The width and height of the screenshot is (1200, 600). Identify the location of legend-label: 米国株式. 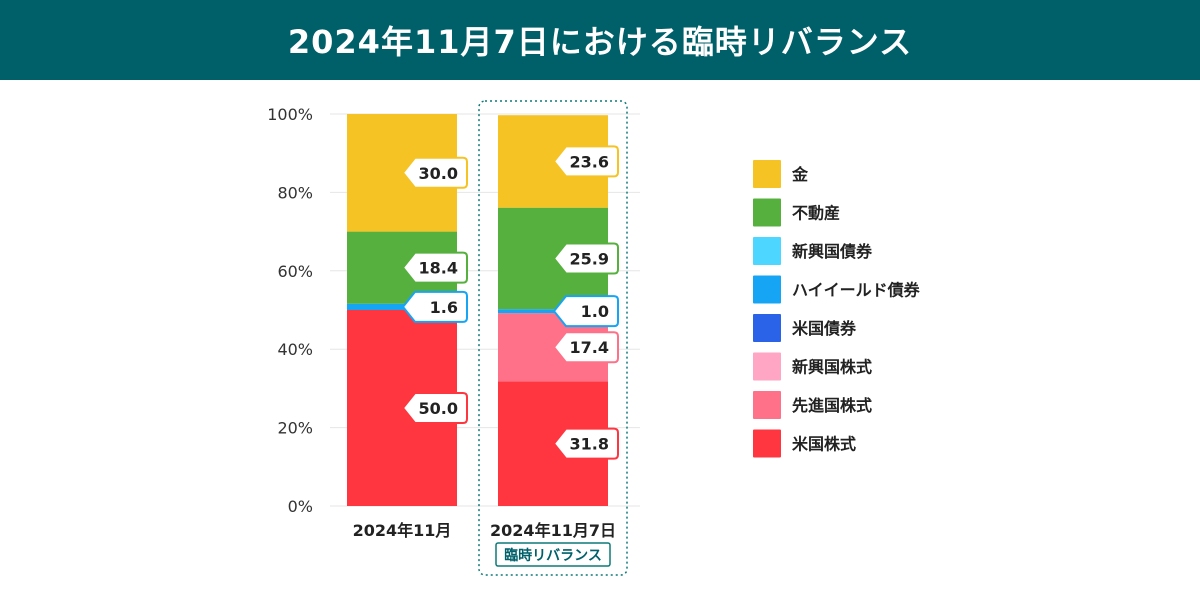
(824, 444).